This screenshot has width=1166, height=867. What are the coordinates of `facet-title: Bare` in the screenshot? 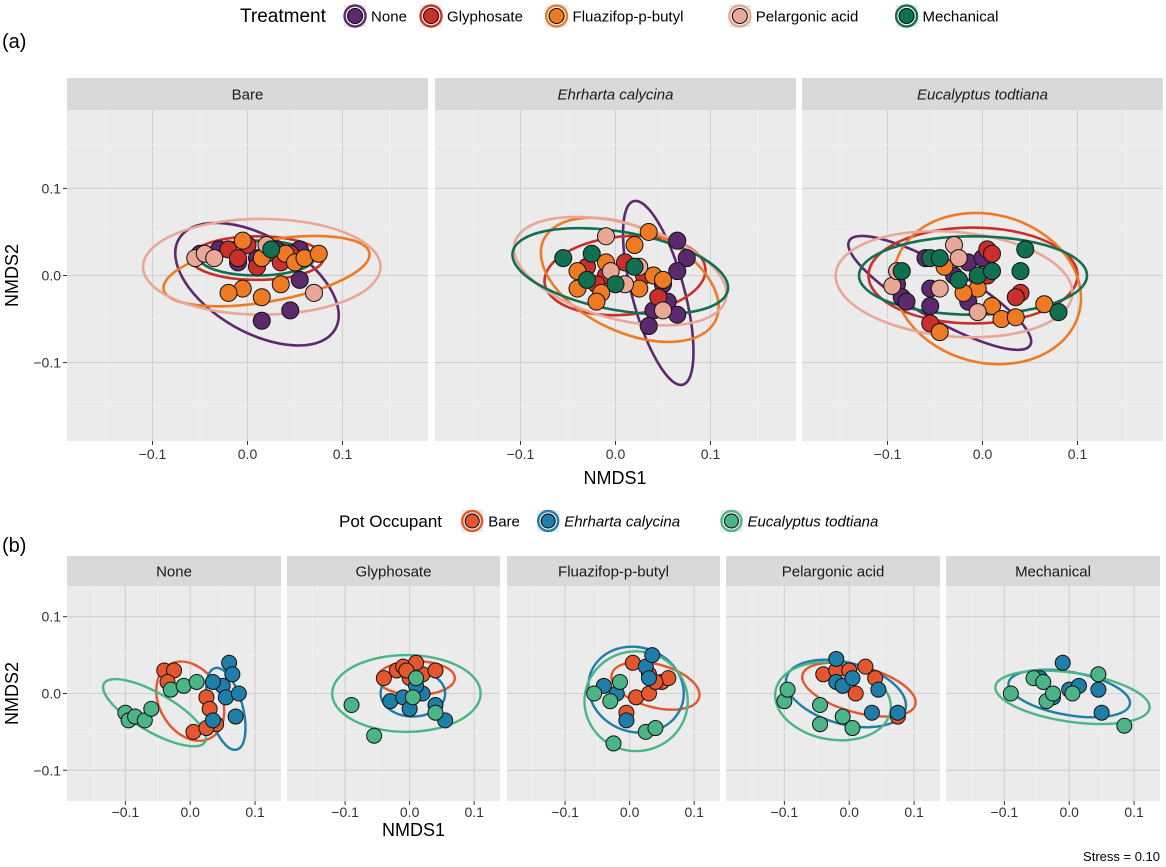 It's located at (248, 95).